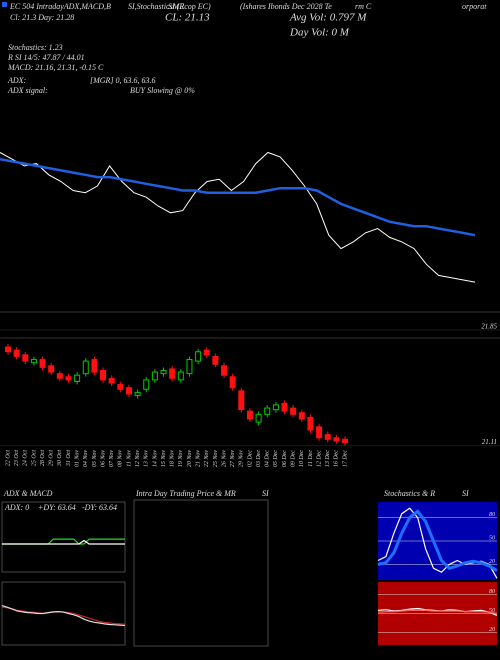 The width and height of the screenshot is (500, 660). Describe the element at coordinates (474, 6) in the screenshot. I see `annotation: orporat` at that location.